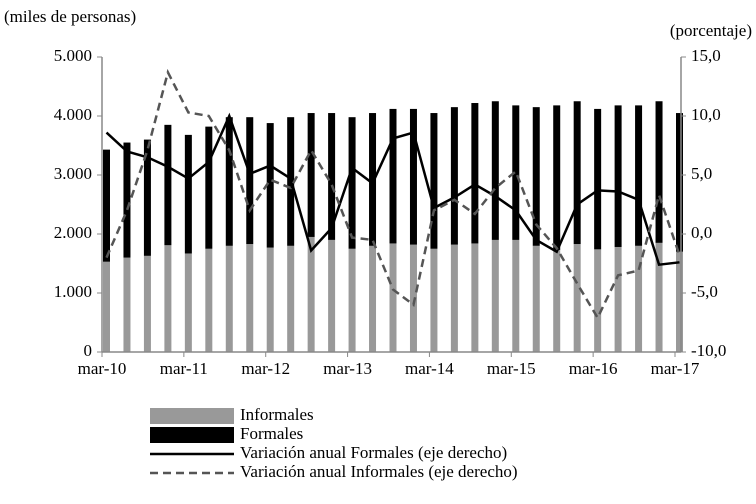 The width and height of the screenshot is (756, 504). What do you see at coordinates (102, 368) in the screenshot?
I see `x-tick-label: mar-10` at bounding box center [102, 368].